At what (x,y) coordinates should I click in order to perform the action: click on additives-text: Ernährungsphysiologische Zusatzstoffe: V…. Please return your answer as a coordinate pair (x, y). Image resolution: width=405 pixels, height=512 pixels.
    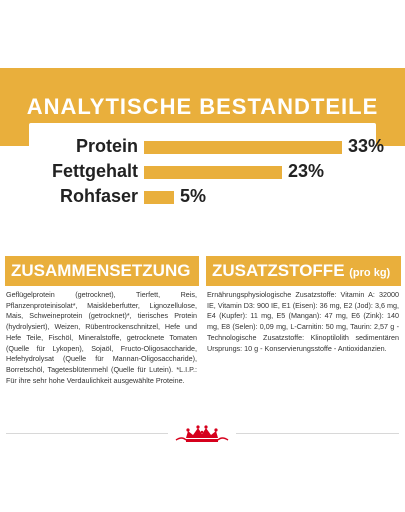
    Looking at the image, I should click on (303, 321).